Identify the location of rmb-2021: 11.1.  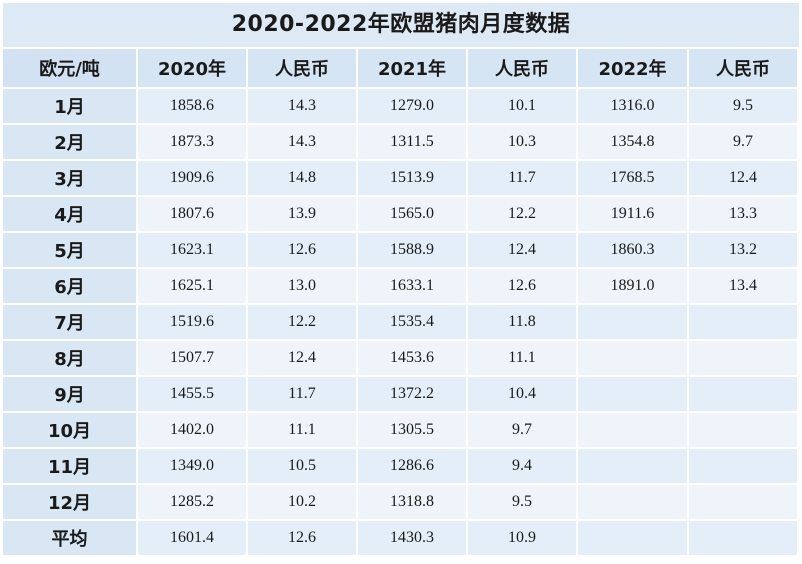
(523, 359).